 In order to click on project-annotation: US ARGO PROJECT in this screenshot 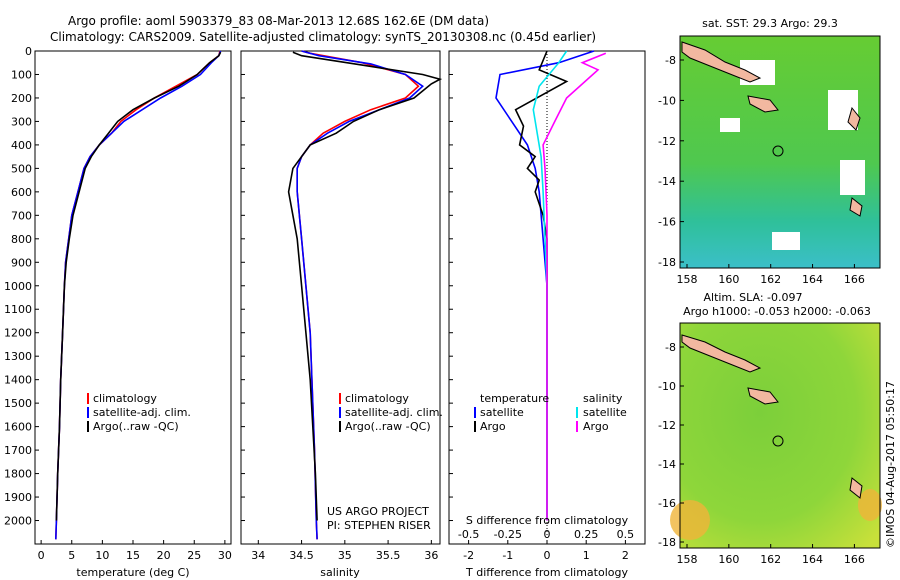, I will do `click(378, 511)`.